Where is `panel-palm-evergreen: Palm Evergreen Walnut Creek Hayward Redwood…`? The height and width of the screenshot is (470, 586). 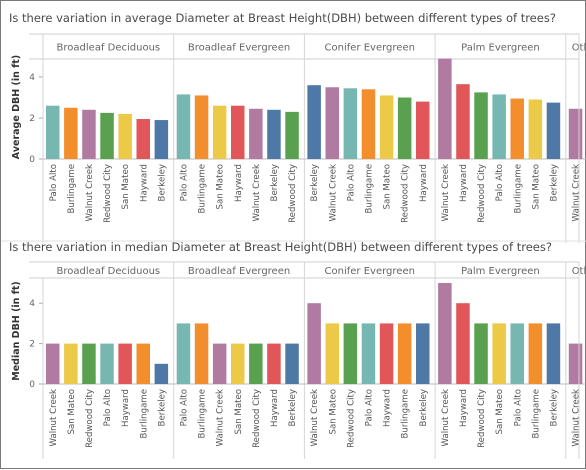 panel-palm-evergreen: Palm Evergreen Walnut Creek Hayward Redwood… is located at coordinates (500, 138).